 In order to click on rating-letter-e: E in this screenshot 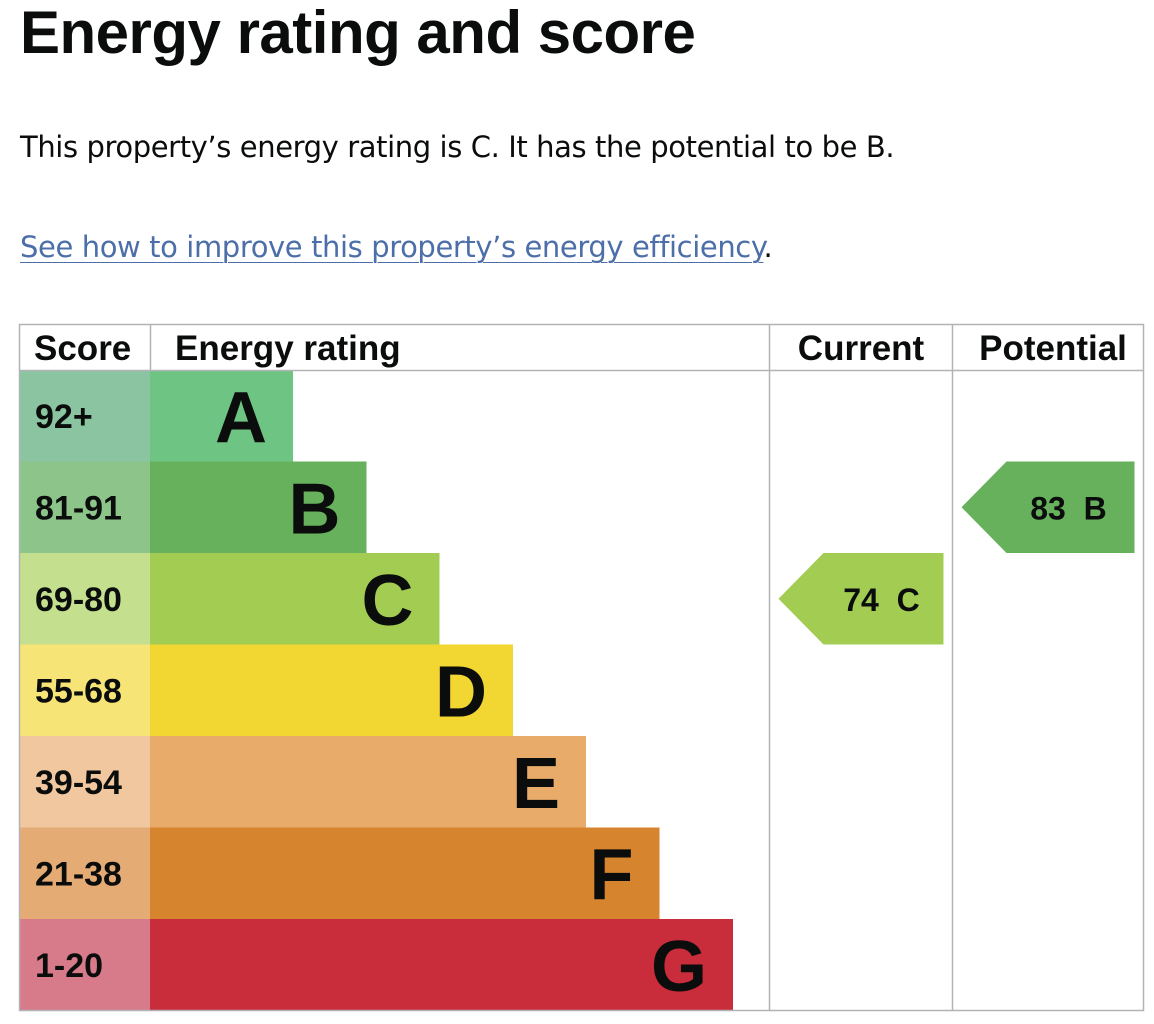, I will do `click(536, 784)`.